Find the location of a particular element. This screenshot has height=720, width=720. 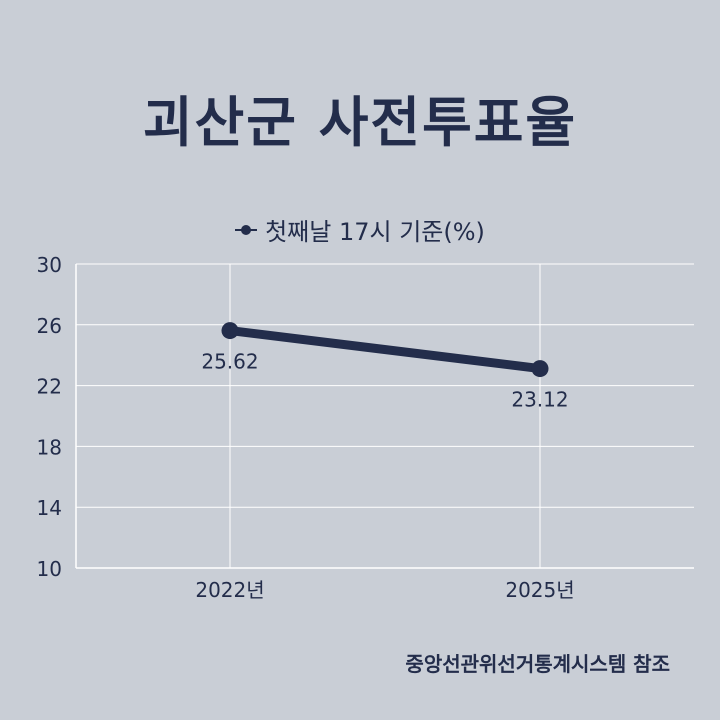

y-tick-label: 14 is located at coordinates (49, 508).